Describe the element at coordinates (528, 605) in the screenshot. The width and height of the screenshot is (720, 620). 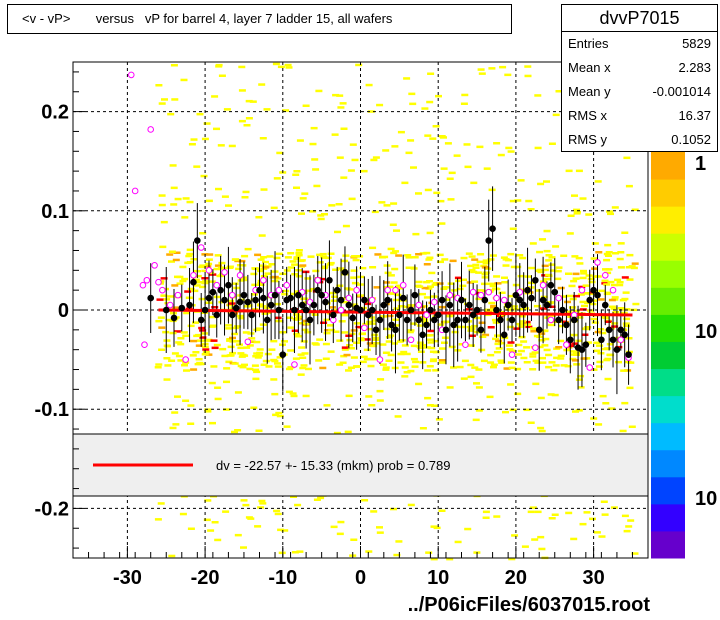
I see `x-axis-label: ../P06icFiles/6037015.root` at that location.